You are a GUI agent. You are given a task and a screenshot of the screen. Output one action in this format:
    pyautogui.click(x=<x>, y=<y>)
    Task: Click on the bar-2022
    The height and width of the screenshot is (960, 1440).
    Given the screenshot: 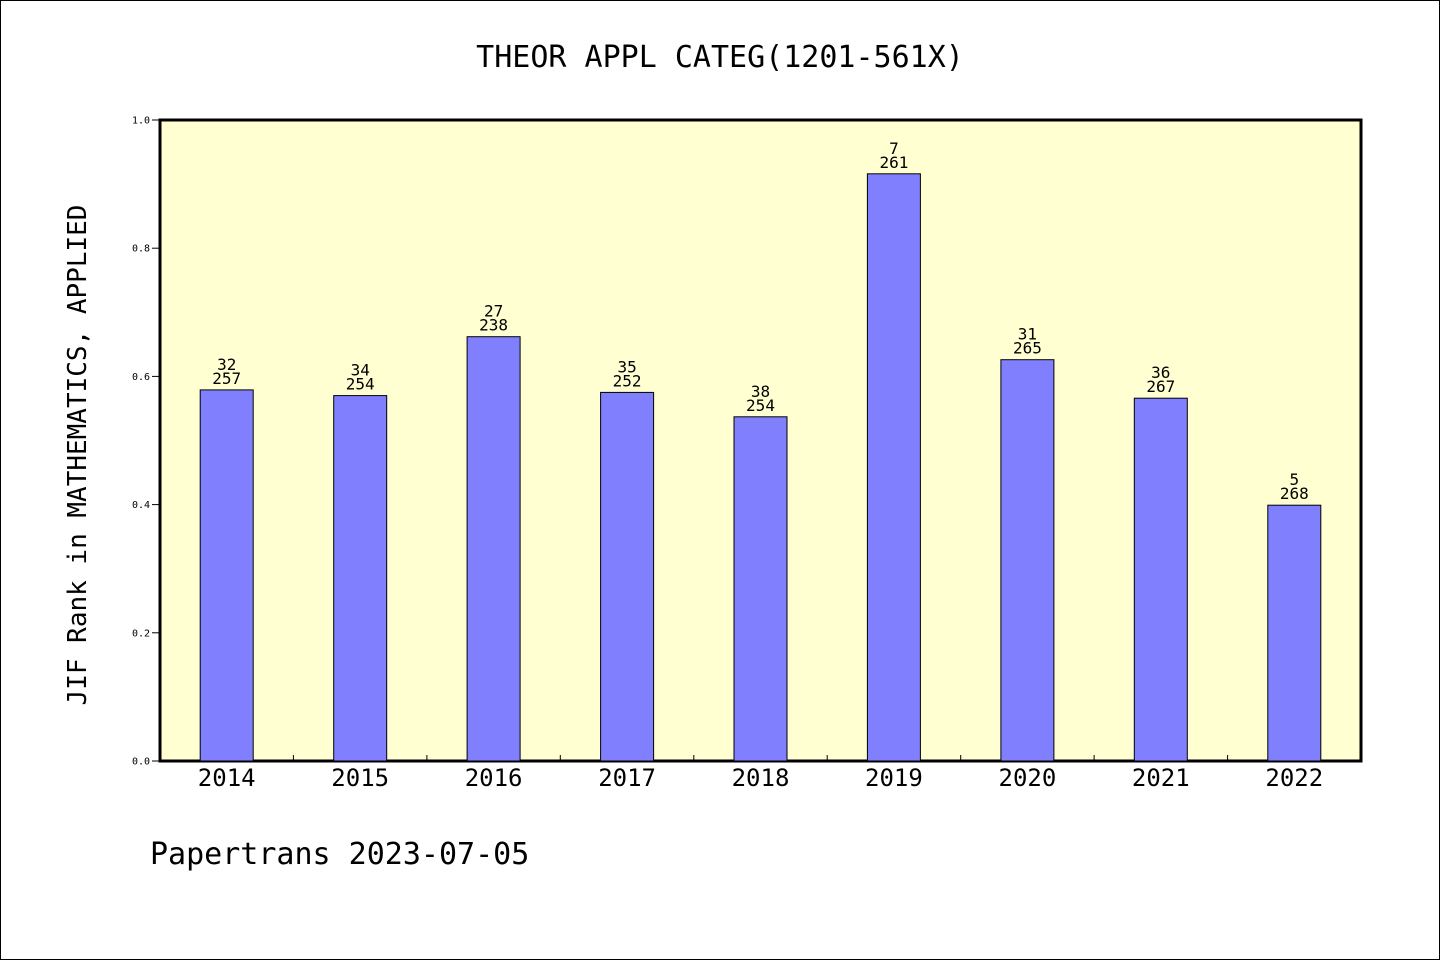 What is the action you would take?
    pyautogui.click(x=1294, y=633)
    